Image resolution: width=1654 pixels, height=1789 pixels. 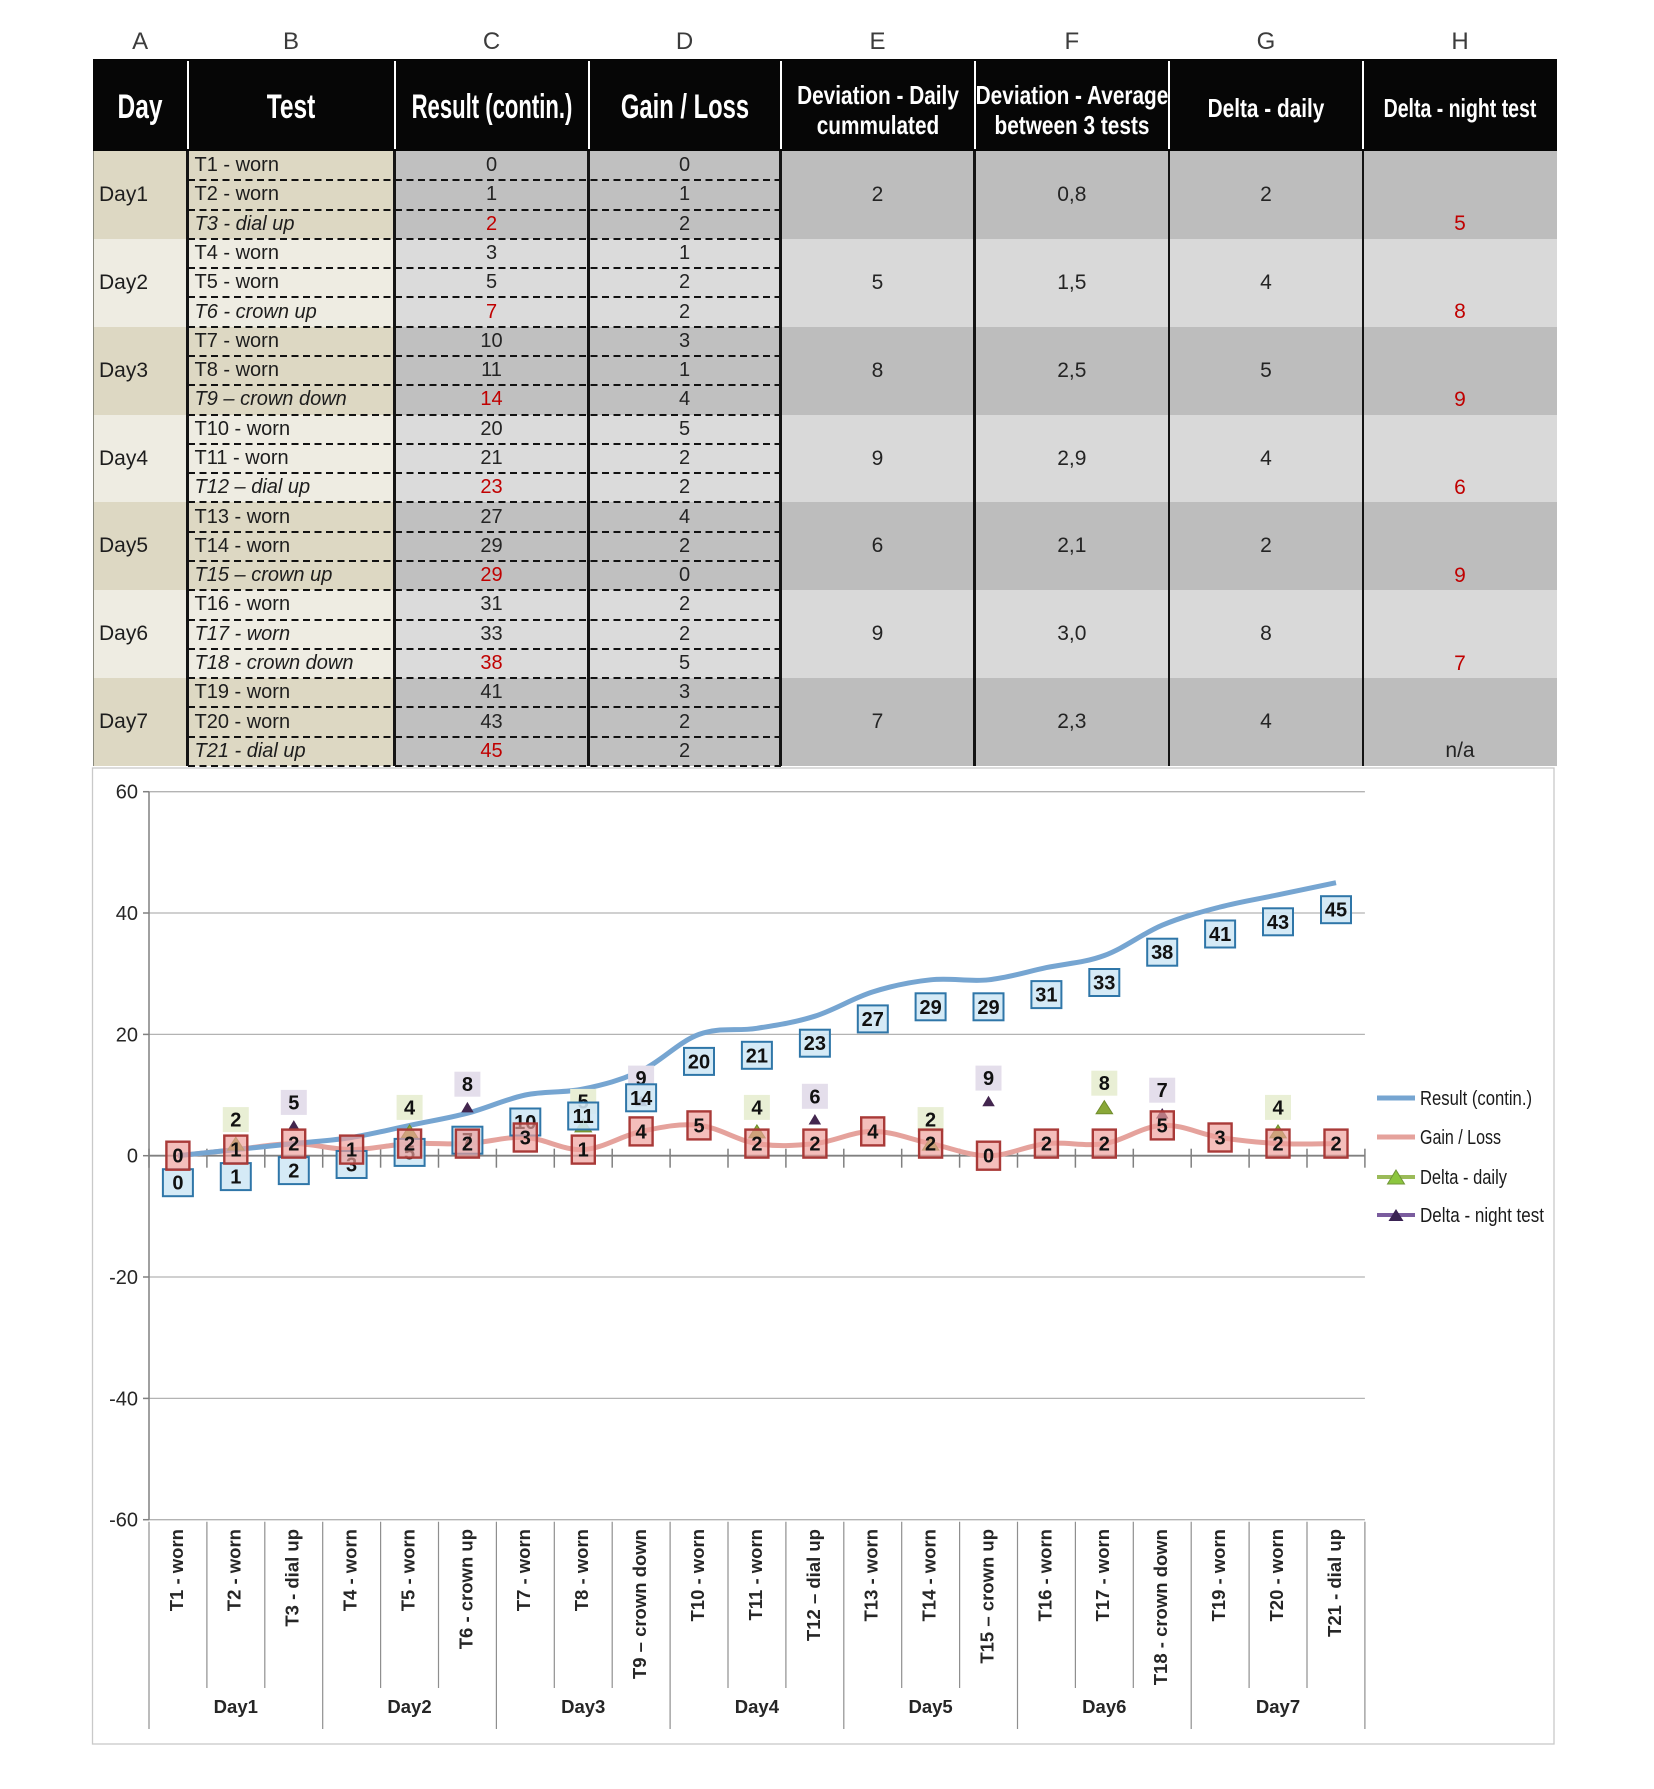 What do you see at coordinates (1463, 1178) in the screenshot?
I see `svg-text: Delta - daily` at bounding box center [1463, 1178].